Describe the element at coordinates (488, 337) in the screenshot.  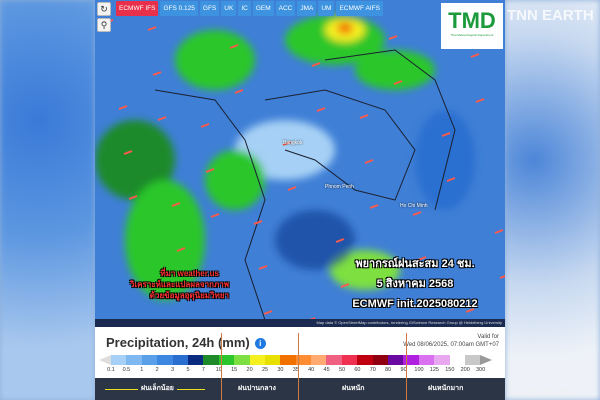
I see `valid-label: Valid for` at that location.